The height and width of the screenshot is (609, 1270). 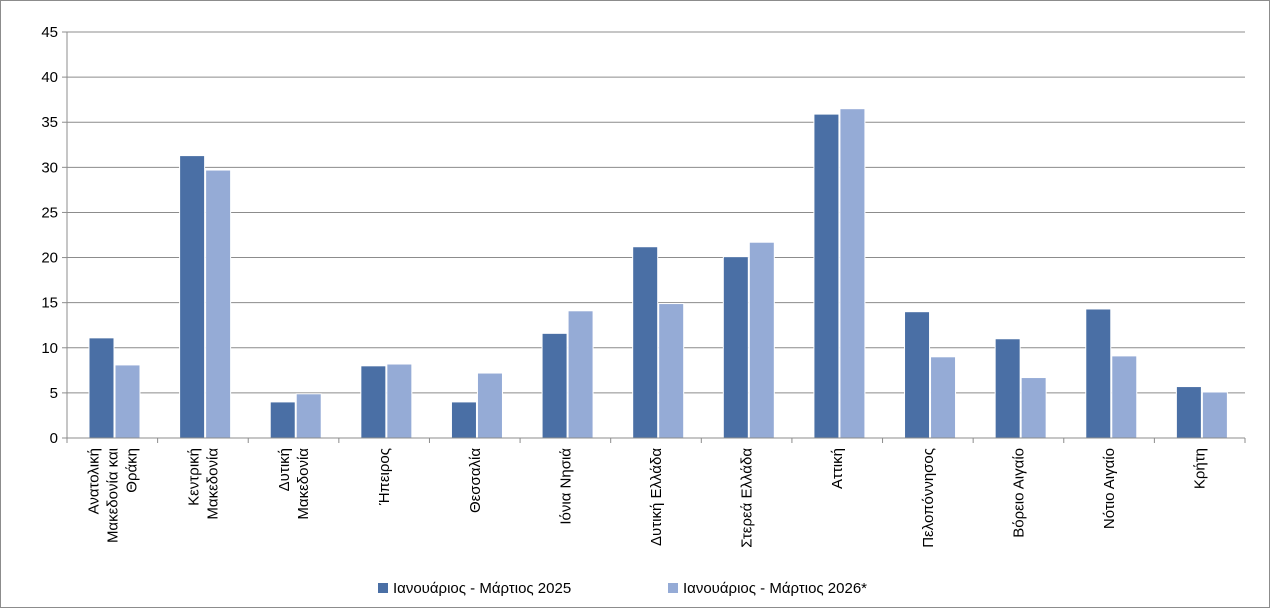 I want to click on y-tick-label: 10, so click(x=49, y=348).